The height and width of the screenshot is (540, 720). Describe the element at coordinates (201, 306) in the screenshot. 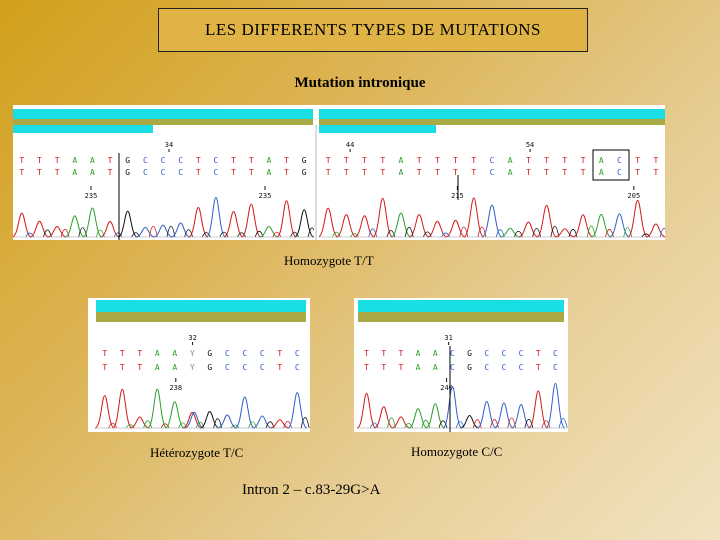

I see `header-bar-cyan` at that location.